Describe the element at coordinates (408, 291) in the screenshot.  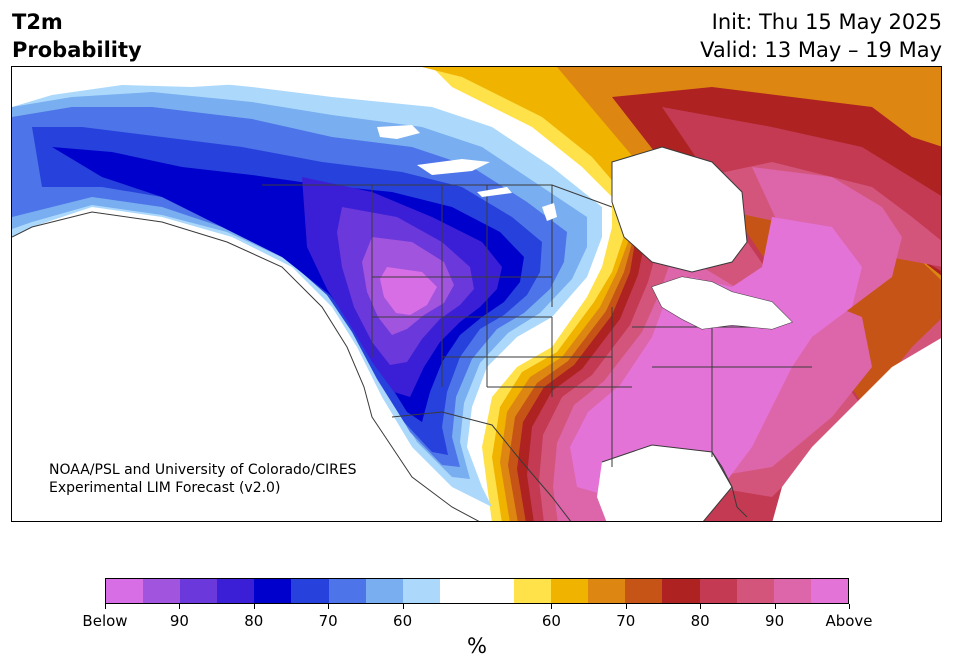
I see `below-band-far` at that location.